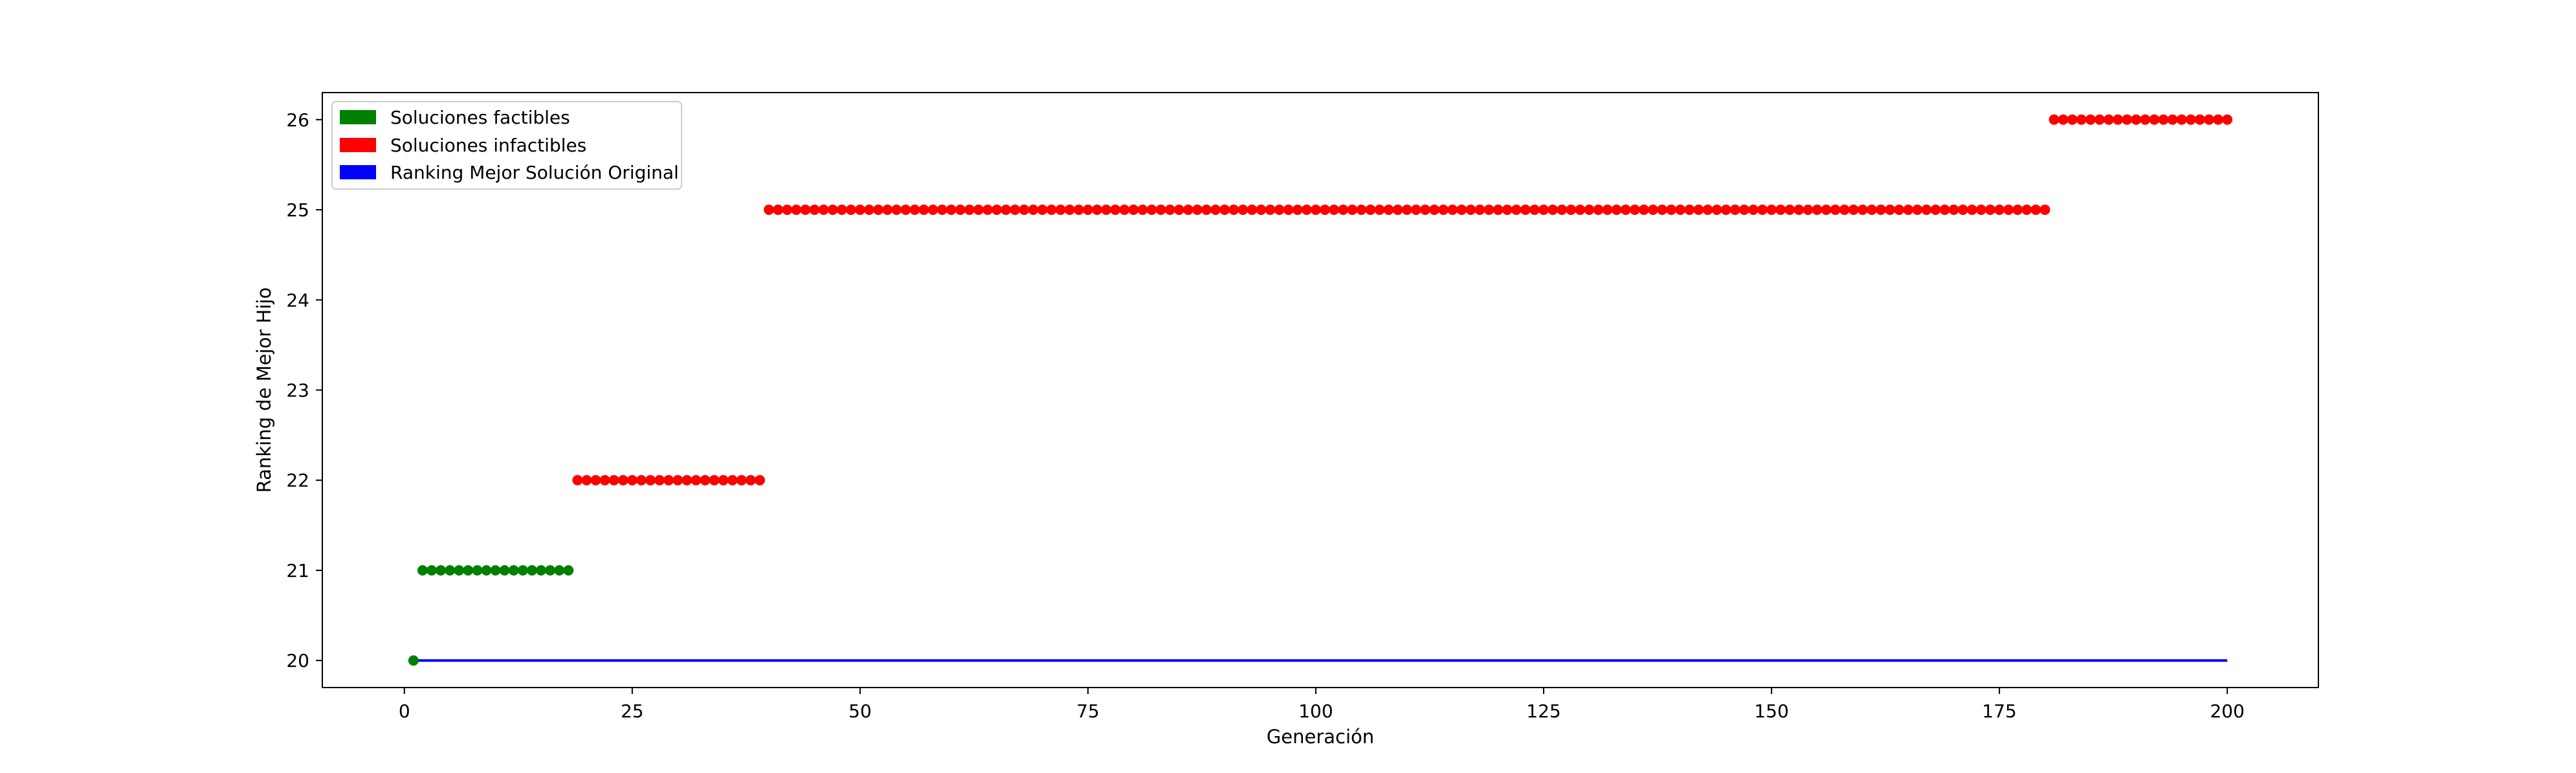 The image size is (2576, 773). Describe the element at coordinates (404, 711) in the screenshot. I see `x-tick-label: 0` at that location.